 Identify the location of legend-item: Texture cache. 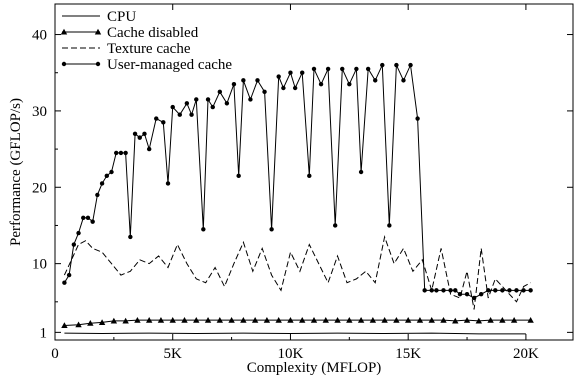
(126, 49).